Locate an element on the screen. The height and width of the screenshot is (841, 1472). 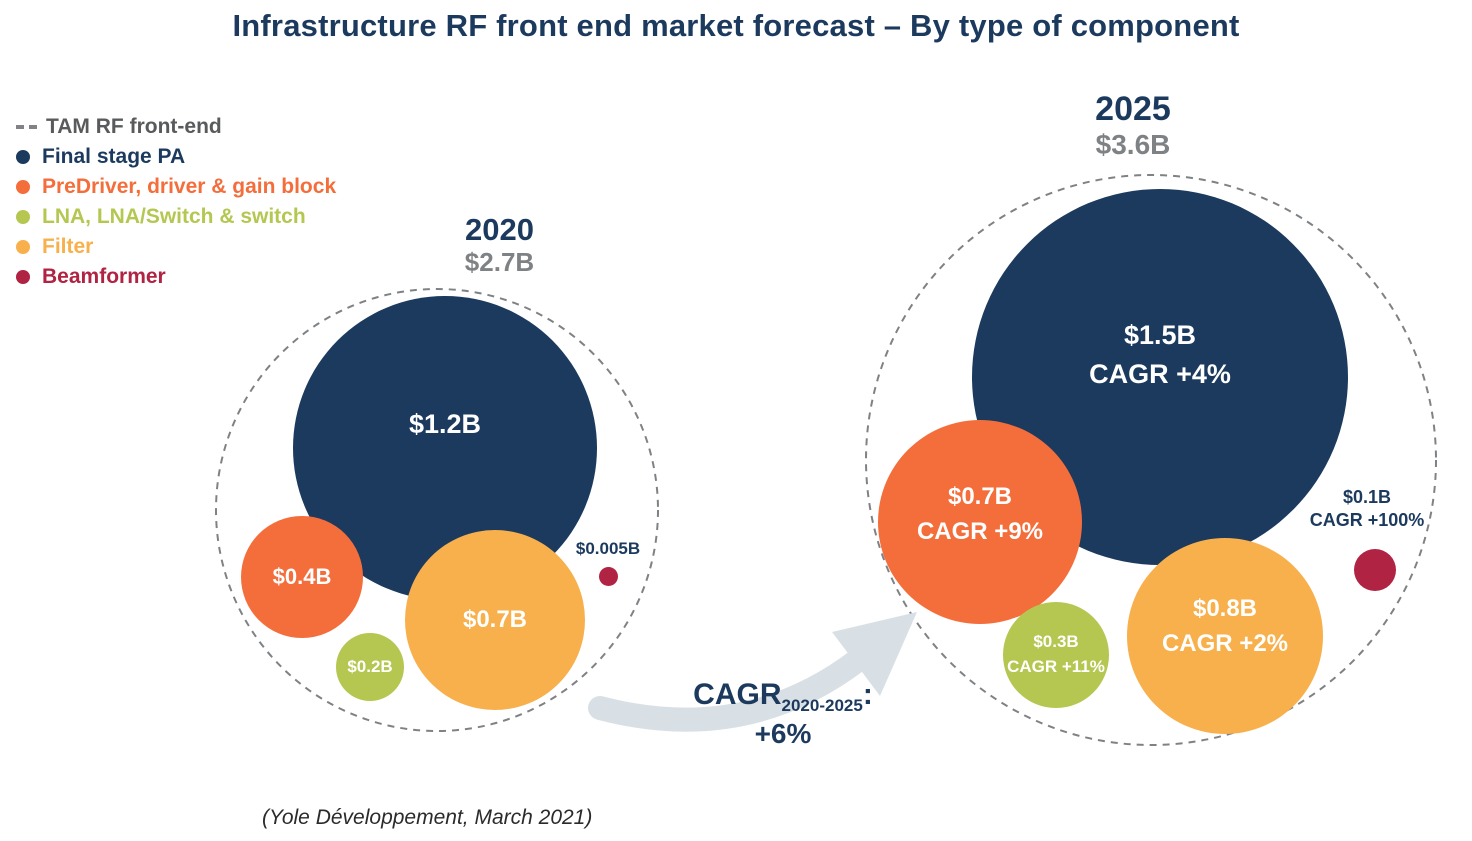
cagr-colon: : is located at coordinates (867, 694).